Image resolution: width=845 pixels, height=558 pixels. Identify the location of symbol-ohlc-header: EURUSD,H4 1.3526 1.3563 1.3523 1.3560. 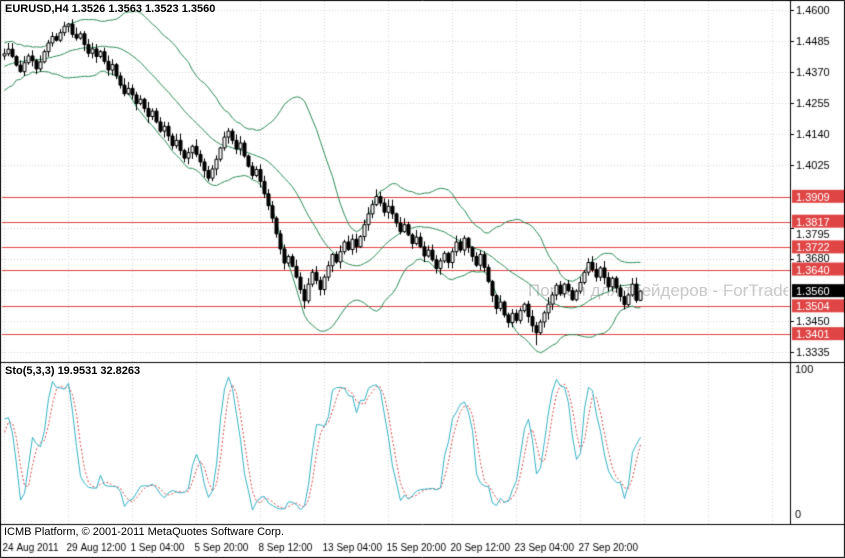
(110, 9).